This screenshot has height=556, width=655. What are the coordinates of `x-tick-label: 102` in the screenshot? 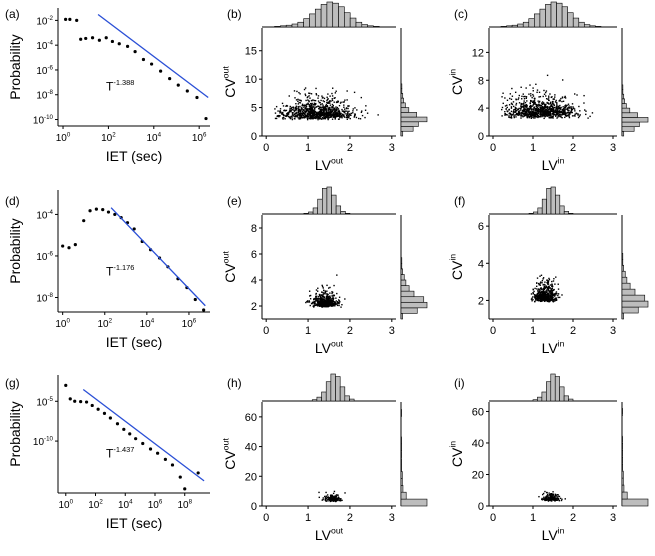 It's located at (95, 505).